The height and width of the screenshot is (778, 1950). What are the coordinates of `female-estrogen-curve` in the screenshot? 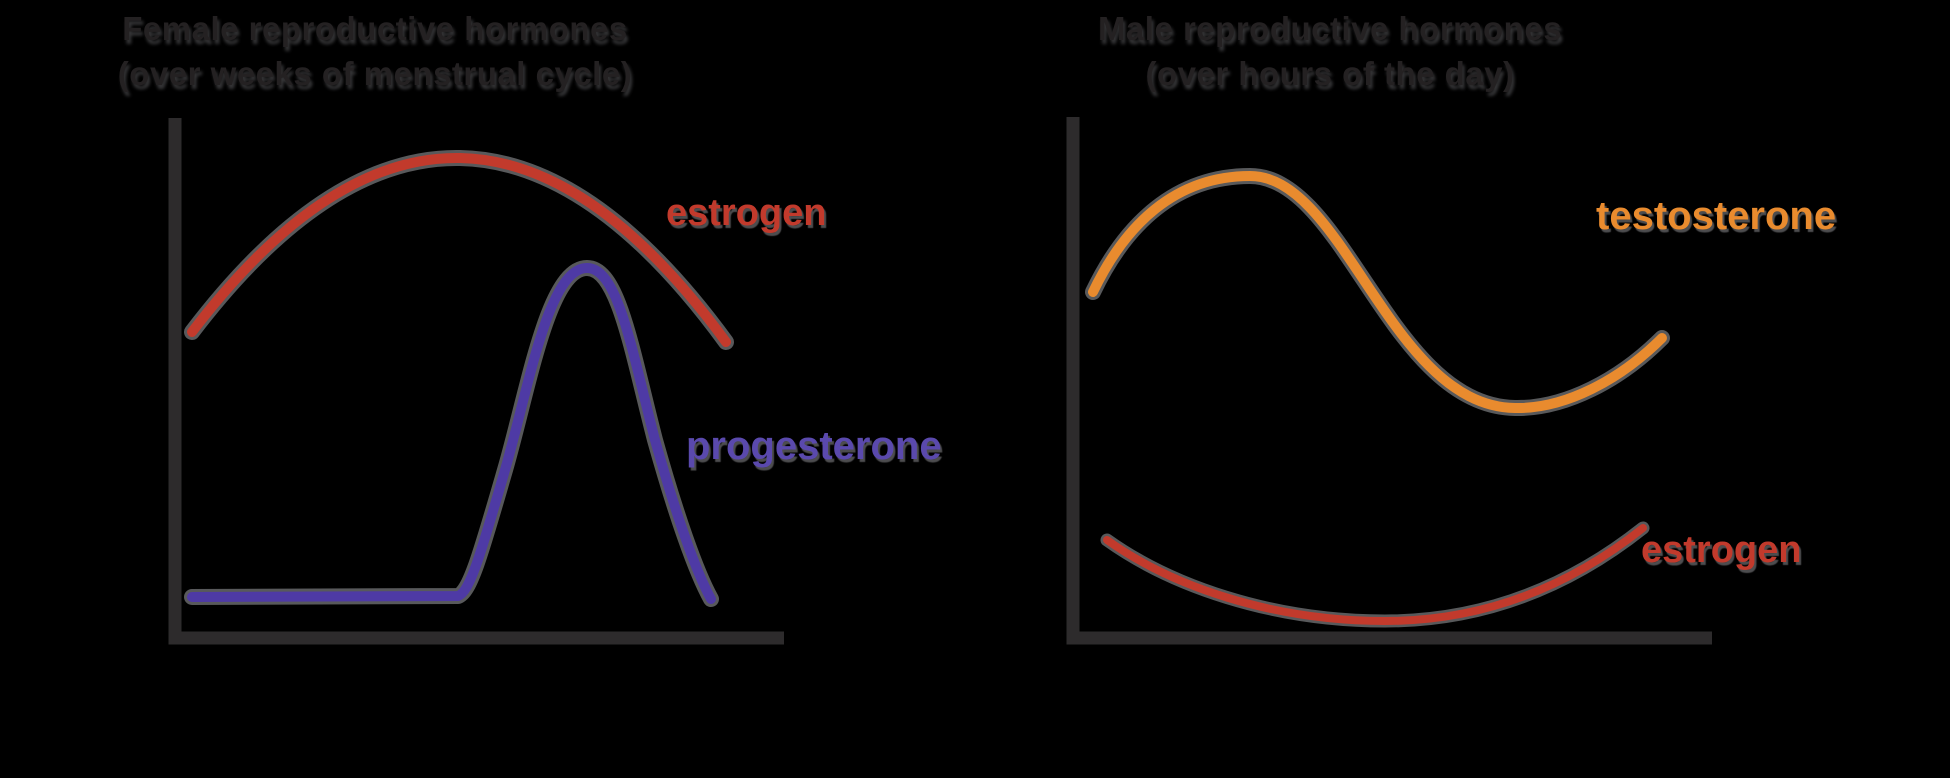 It's located at (459, 250).